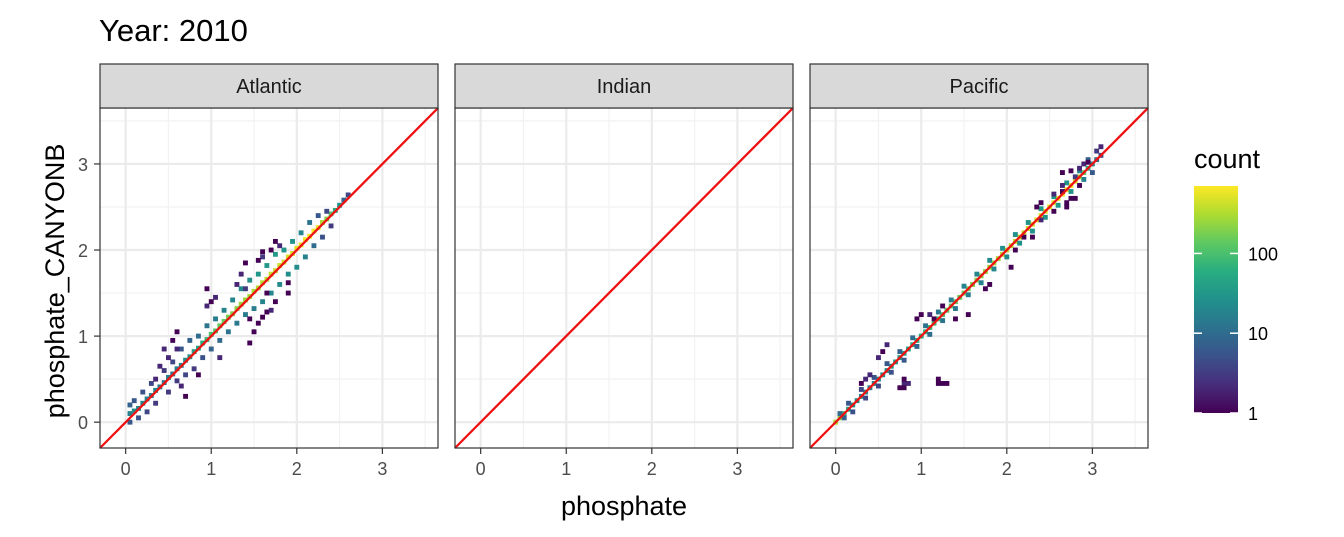  Describe the element at coordinates (173, 30) in the screenshot. I see `chart-title: Year: 2010` at that location.